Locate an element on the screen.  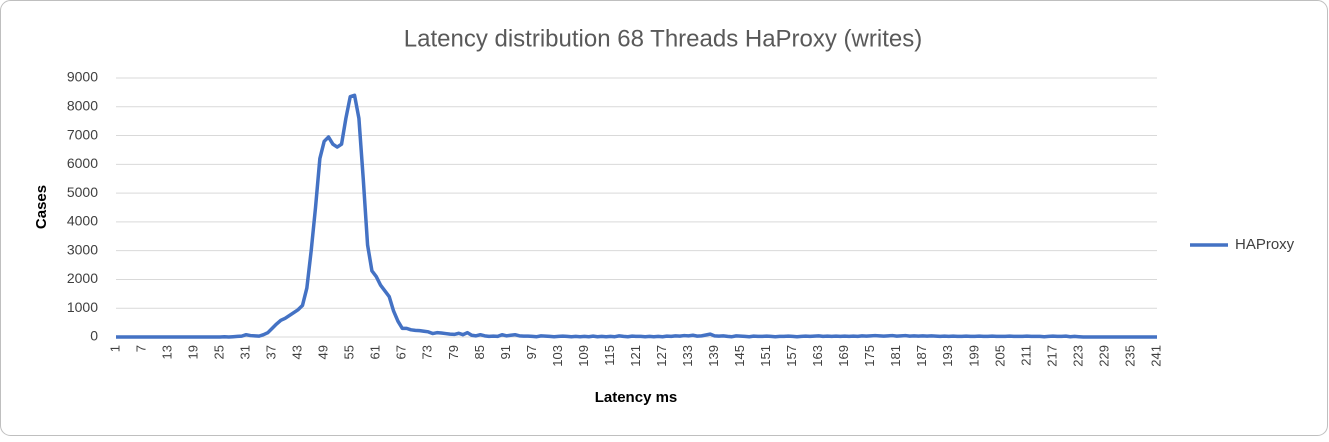
x-tick-label: 31 is located at coordinates (245, 352).